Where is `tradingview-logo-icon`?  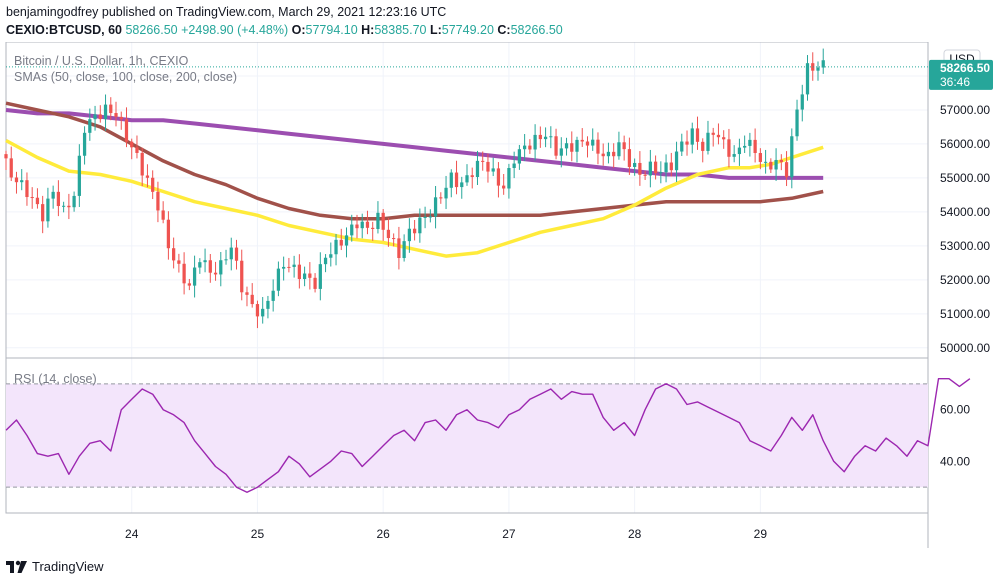
tradingview-logo-icon is located at coordinates (17, 566).